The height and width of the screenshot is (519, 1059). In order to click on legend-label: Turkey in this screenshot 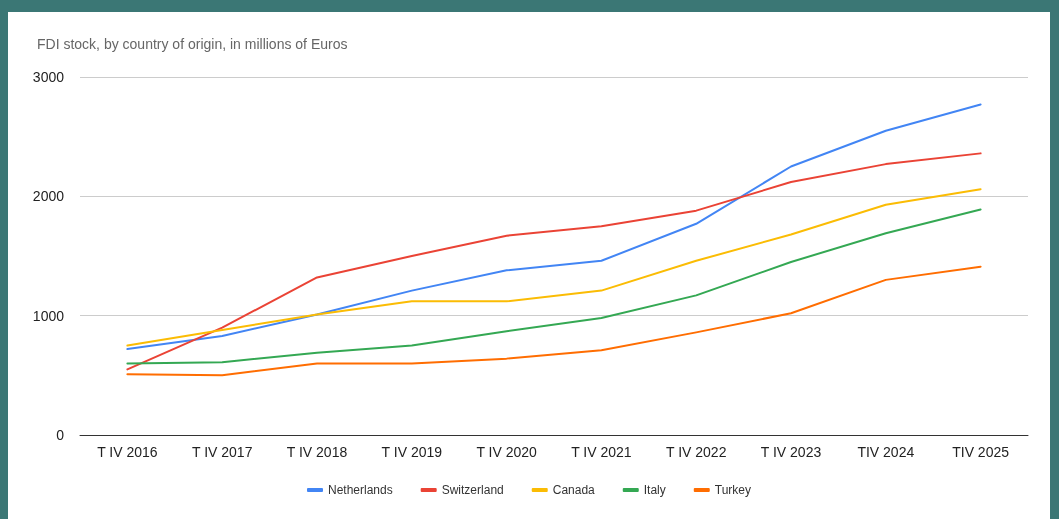, I will do `click(733, 490)`.